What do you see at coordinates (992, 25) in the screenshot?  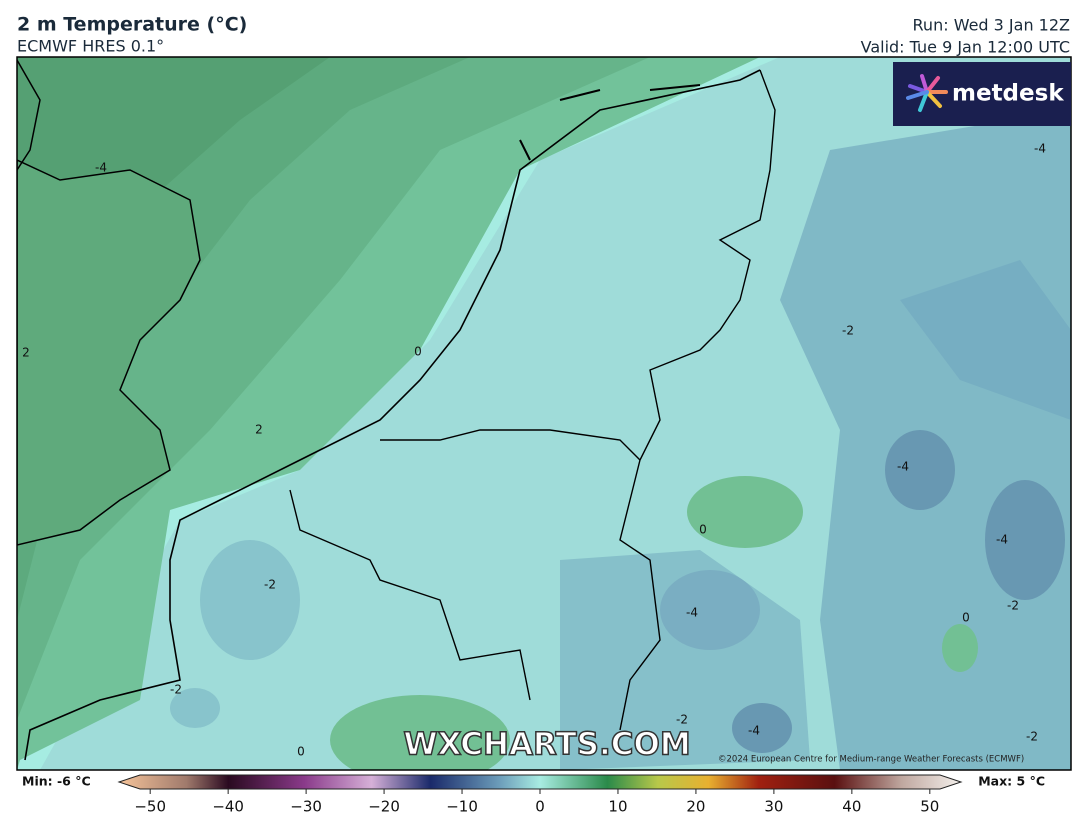 I see `run-time: Run: Wed 3 Jan 12Z` at bounding box center [992, 25].